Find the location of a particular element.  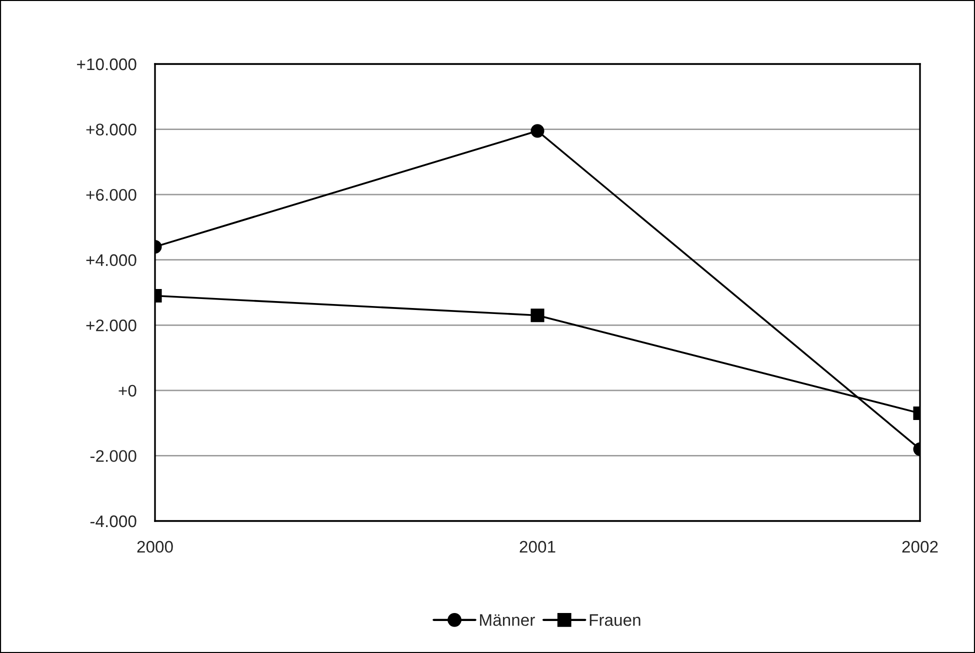

x-tick-label: 2002 is located at coordinates (920, 546).